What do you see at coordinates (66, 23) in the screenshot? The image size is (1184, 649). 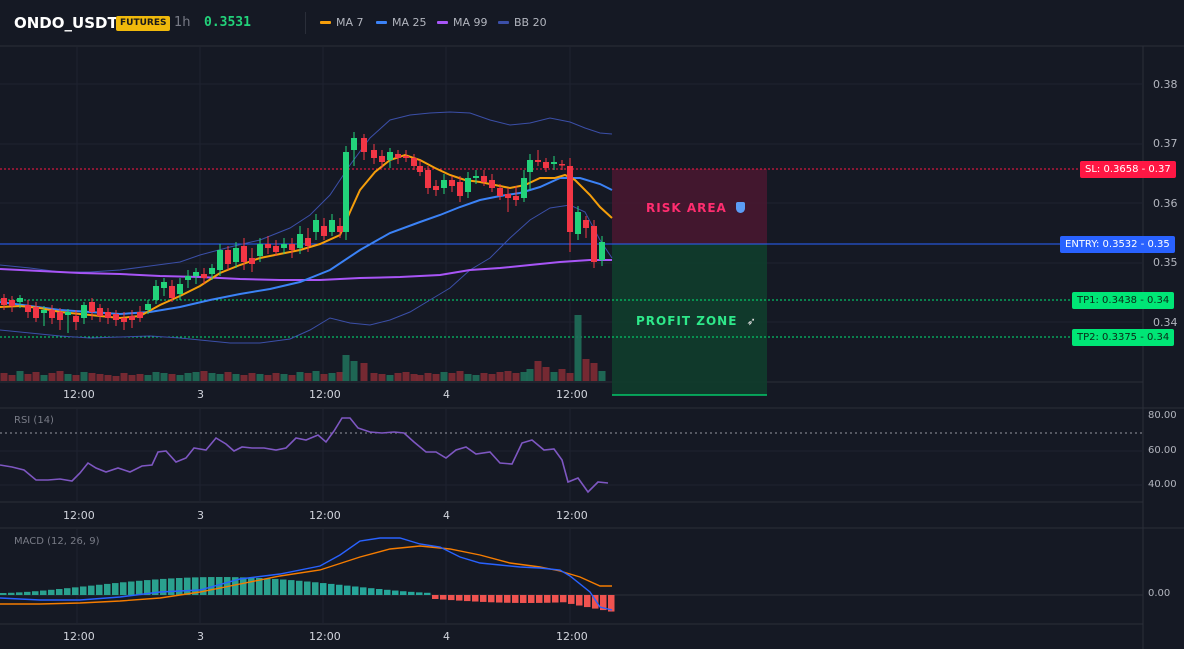 I see `symbol-name: ONDO_USDT` at bounding box center [66, 23].